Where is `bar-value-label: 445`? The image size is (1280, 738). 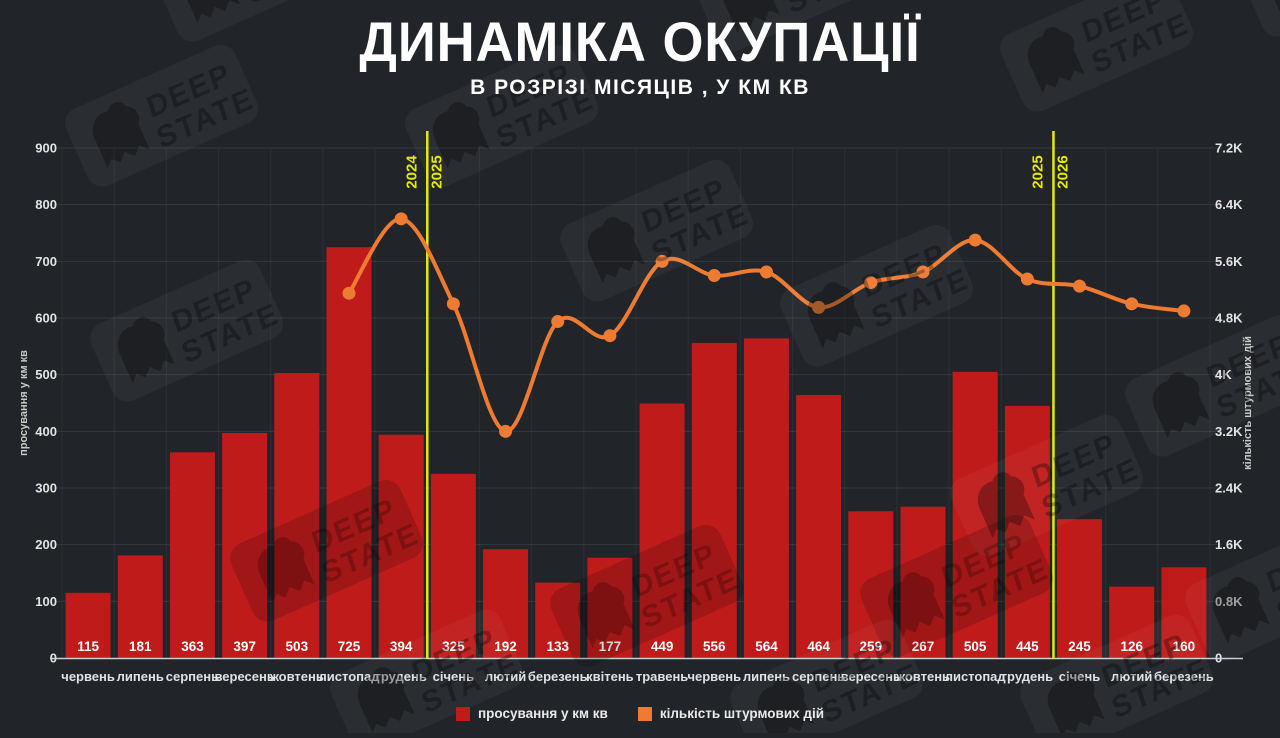 bar-value-label: 445 is located at coordinates (1027, 646).